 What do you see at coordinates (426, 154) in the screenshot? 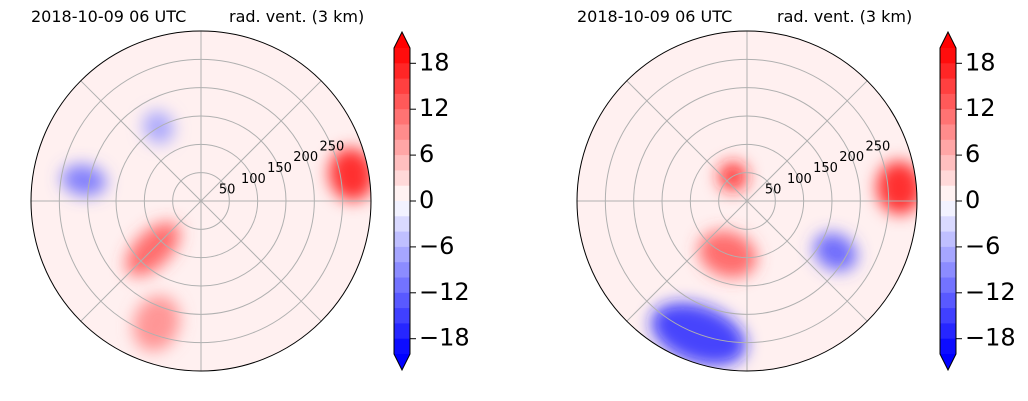
I see `left-cbar-label-6: 6` at bounding box center [426, 154].